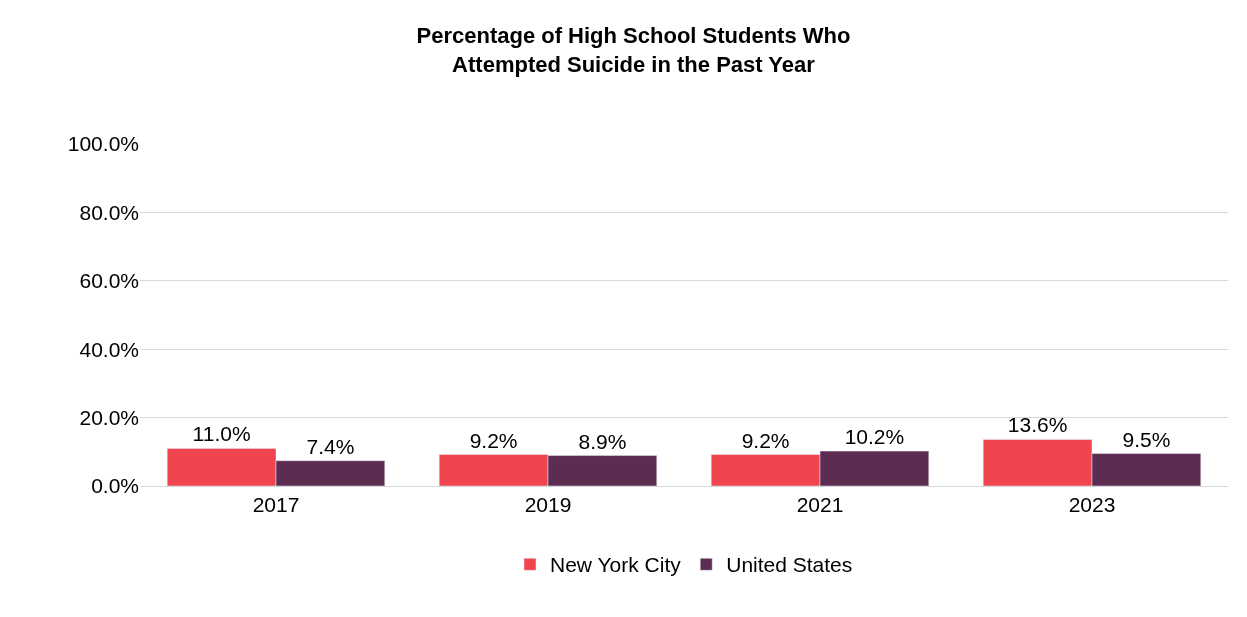 The width and height of the screenshot is (1247, 617). Describe the element at coordinates (221, 434) in the screenshot. I see `data-label: 11.0%` at that location.